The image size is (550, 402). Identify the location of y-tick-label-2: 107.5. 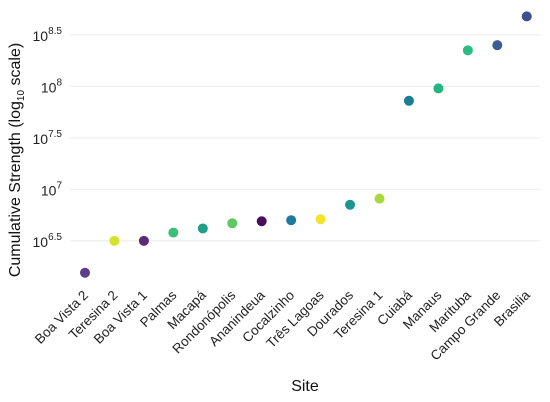
(48, 138).